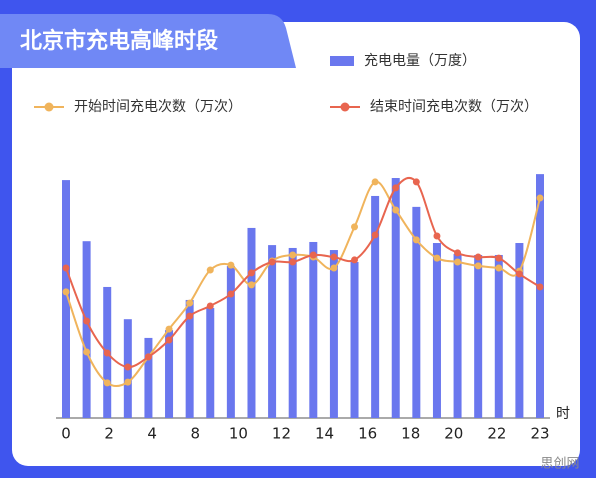 Image resolution: width=596 pixels, height=482 pixels. Describe the element at coordinates (195, 434) in the screenshot. I see `x-tick-label: 8` at that location.